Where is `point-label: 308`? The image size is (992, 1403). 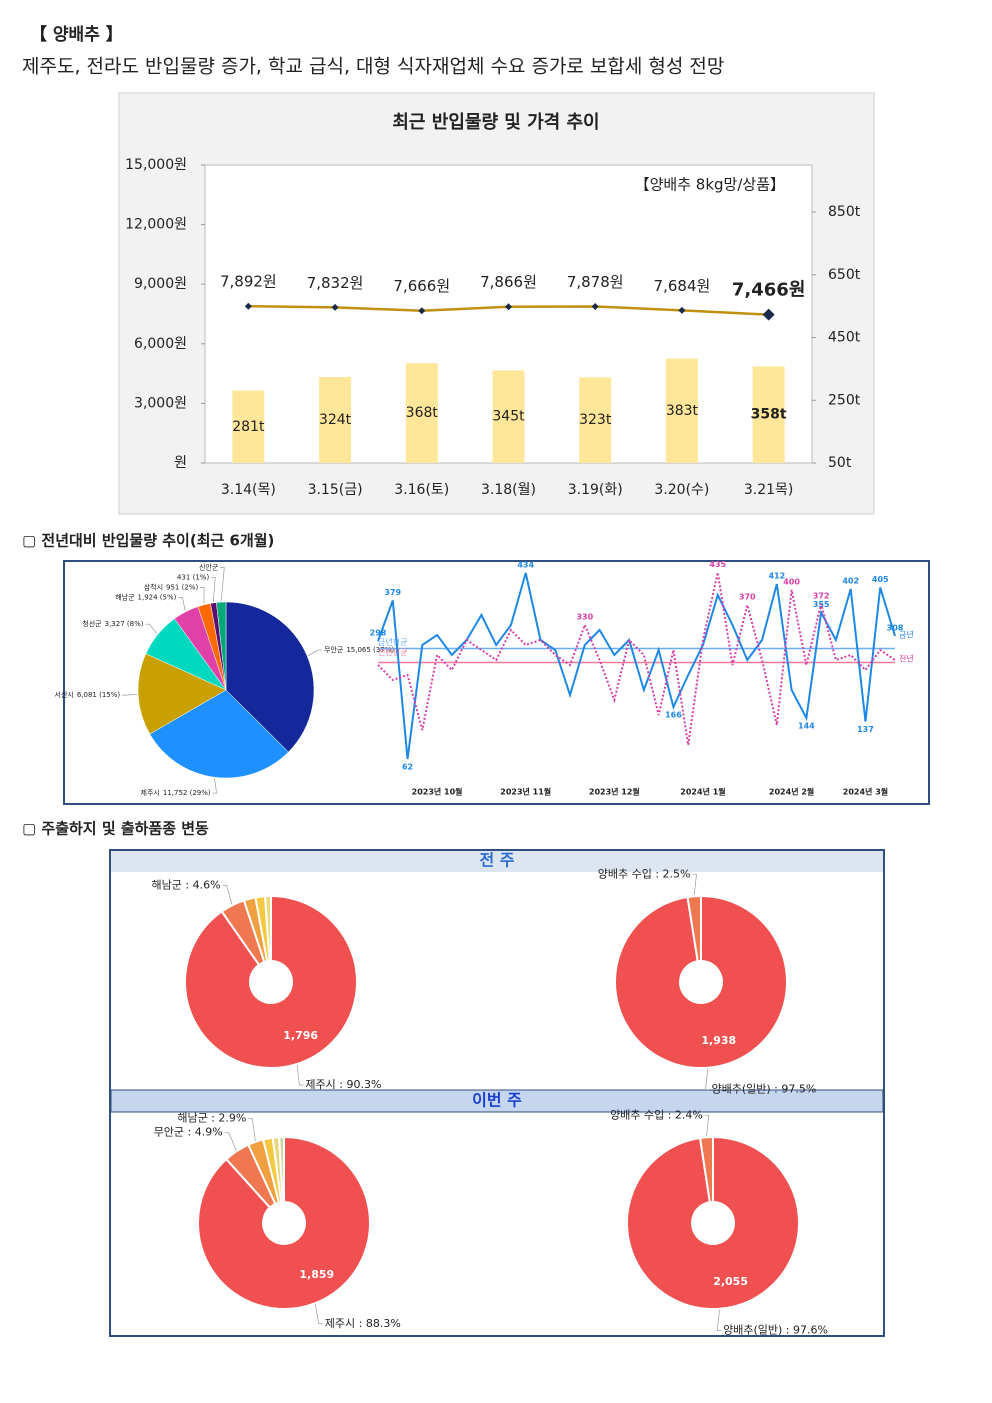
point-label: 308 is located at coordinates (895, 628).